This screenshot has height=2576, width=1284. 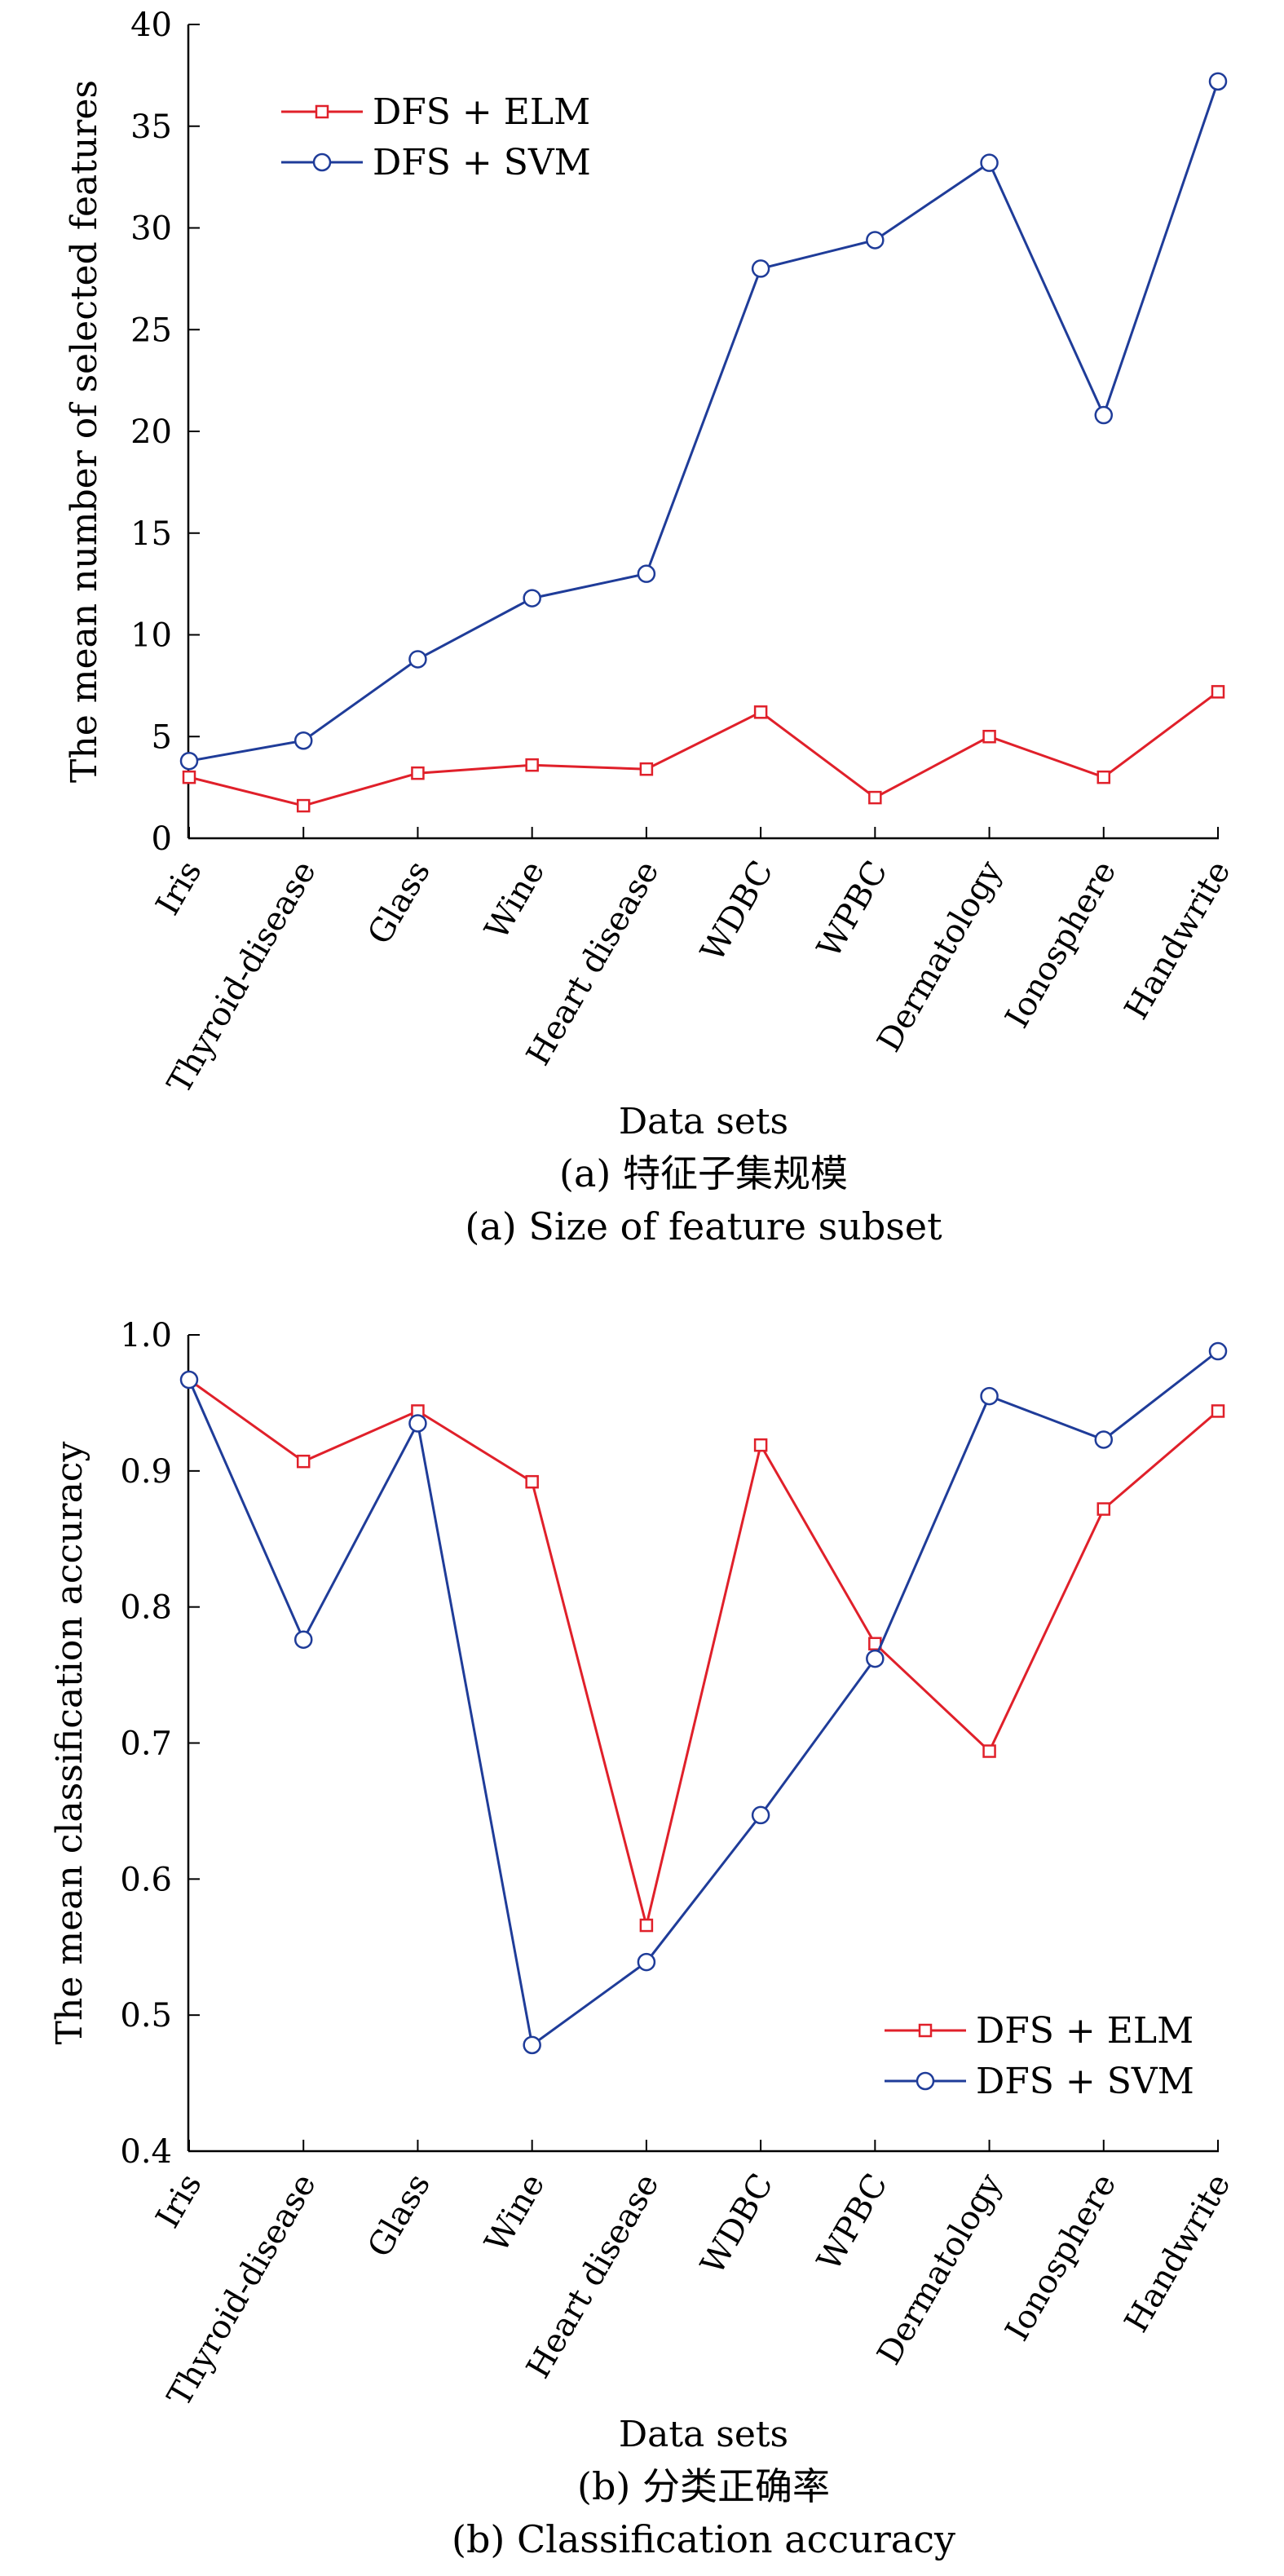 What do you see at coordinates (703, 1173) in the screenshot?
I see `caption-chinese: (a) 特征子集规模` at bounding box center [703, 1173].